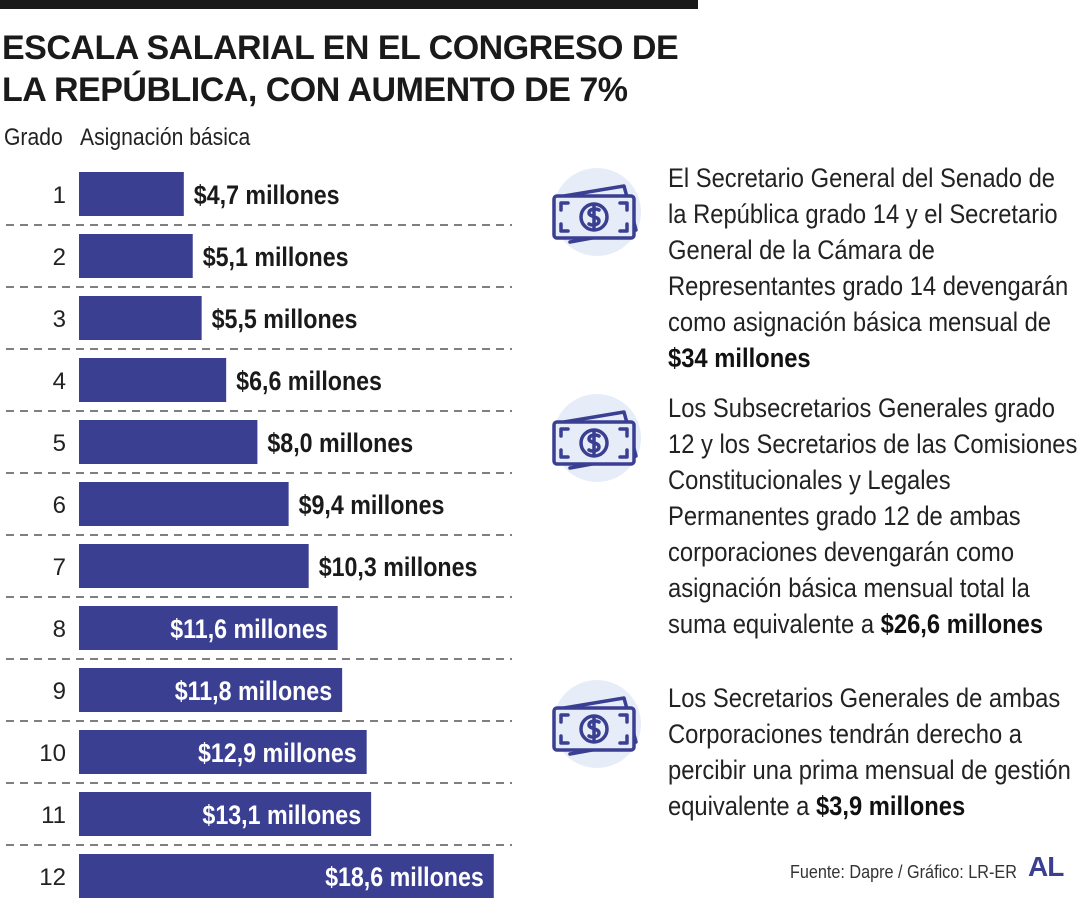 The width and height of the screenshot is (1080, 900). Describe the element at coordinates (404, 877) in the screenshot. I see `bar-value-label: $18,6 millones` at that location.